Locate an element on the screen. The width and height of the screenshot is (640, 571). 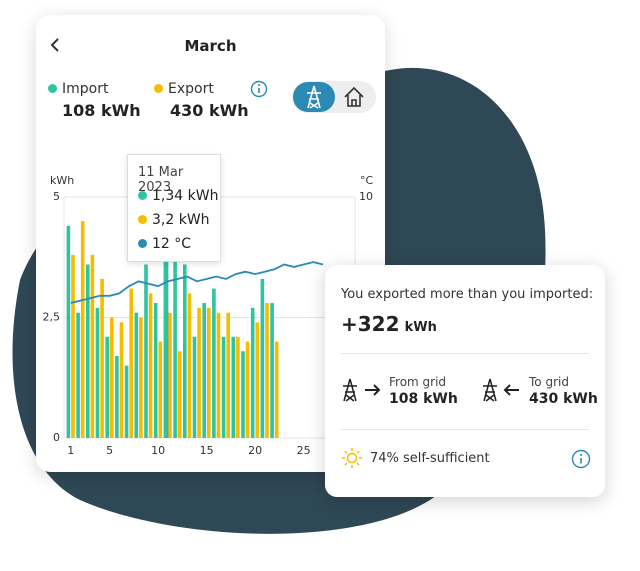
x-tick-label: 20 is located at coordinates (255, 450).